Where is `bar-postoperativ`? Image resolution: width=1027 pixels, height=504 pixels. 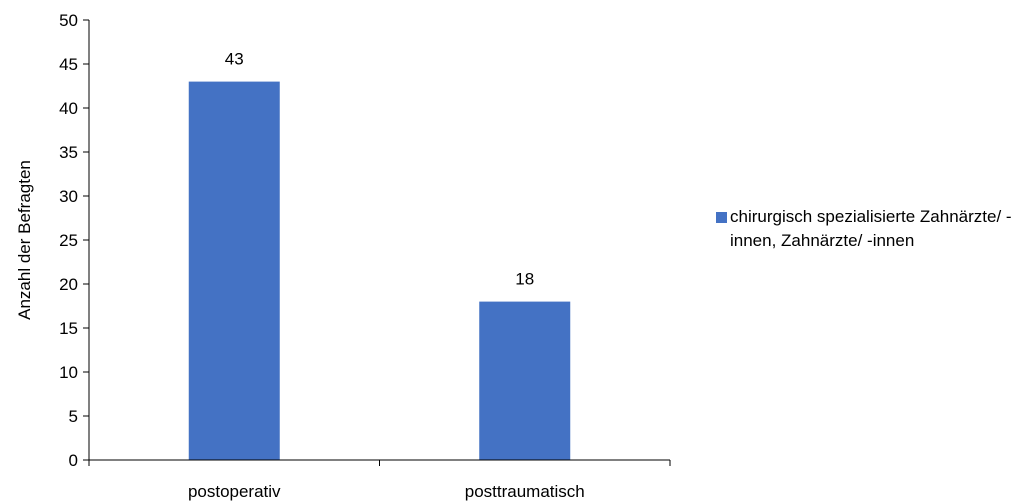 bar-postoperativ is located at coordinates (234, 270).